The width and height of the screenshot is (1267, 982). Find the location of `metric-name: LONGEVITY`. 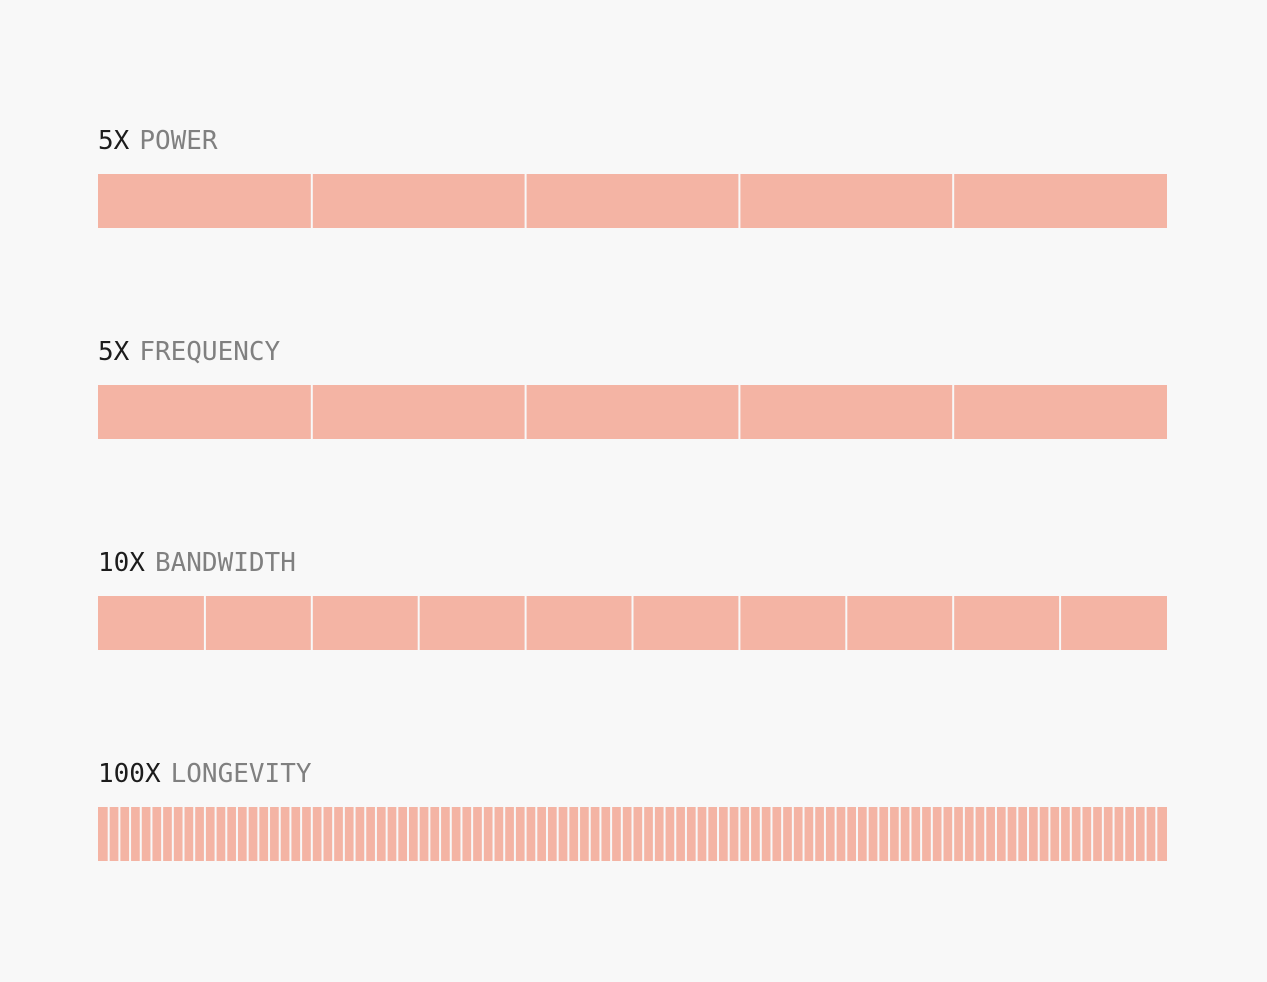

metric-name: LONGEVITY is located at coordinates (241, 774).